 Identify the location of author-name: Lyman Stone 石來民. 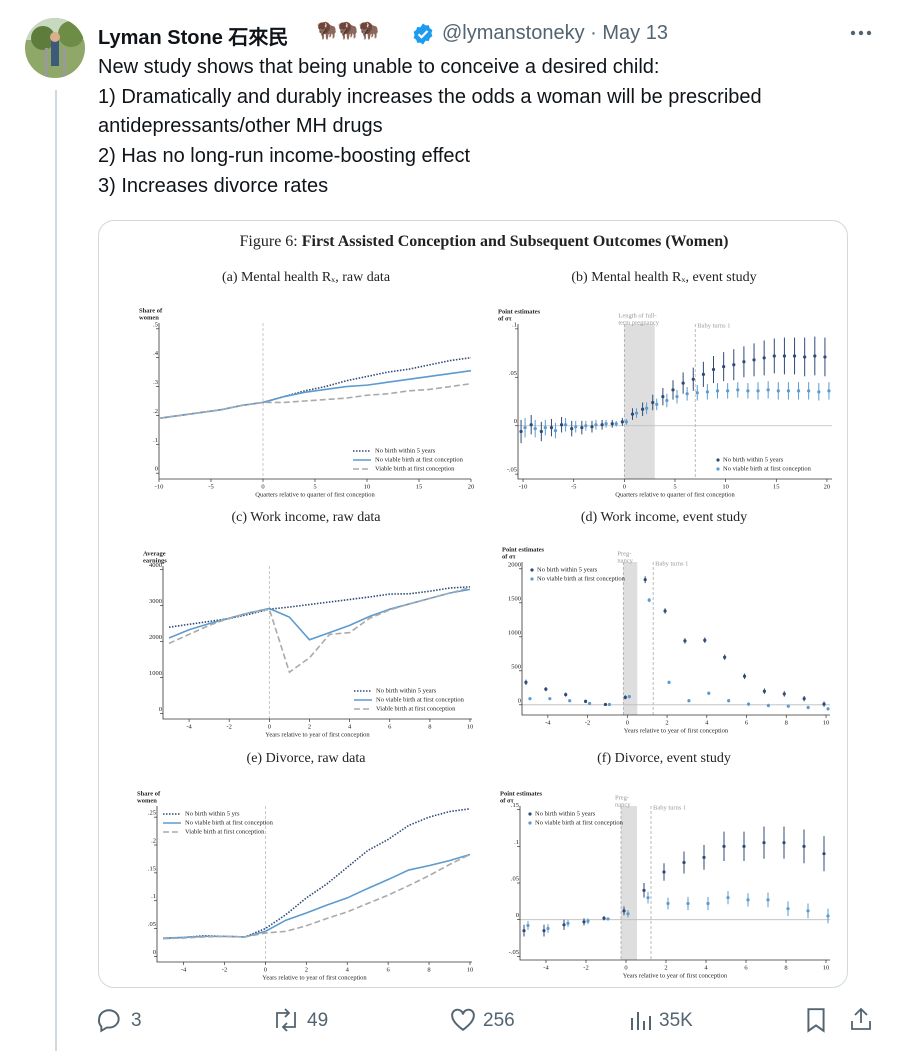
(193, 38).